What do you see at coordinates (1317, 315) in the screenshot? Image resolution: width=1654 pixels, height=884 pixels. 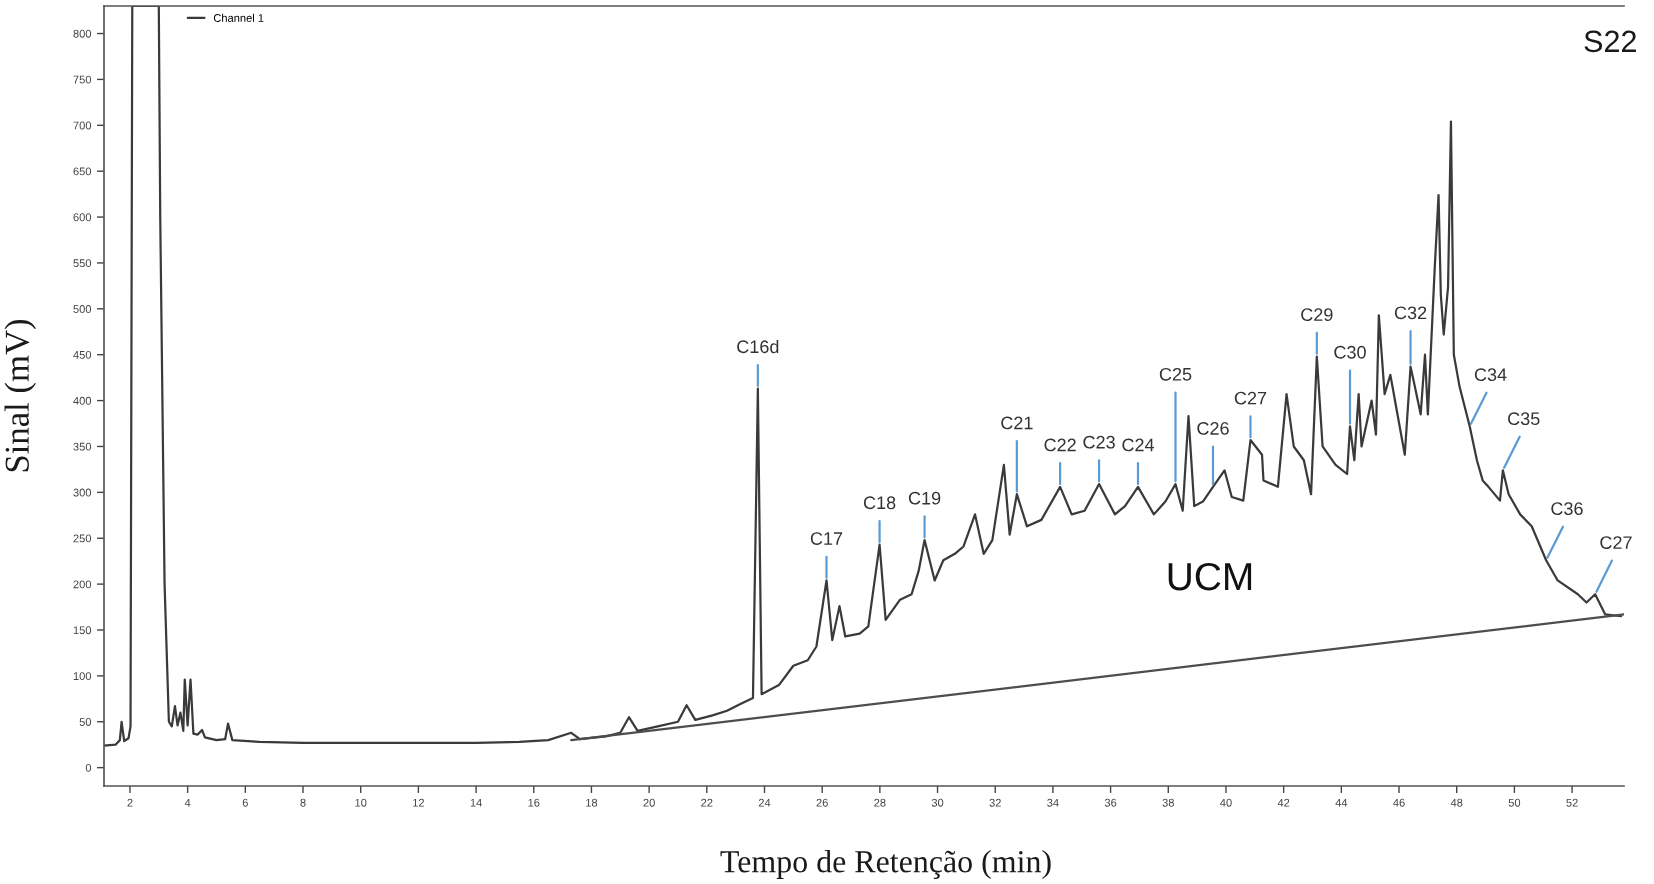 I see `annotation: C29` at bounding box center [1317, 315].